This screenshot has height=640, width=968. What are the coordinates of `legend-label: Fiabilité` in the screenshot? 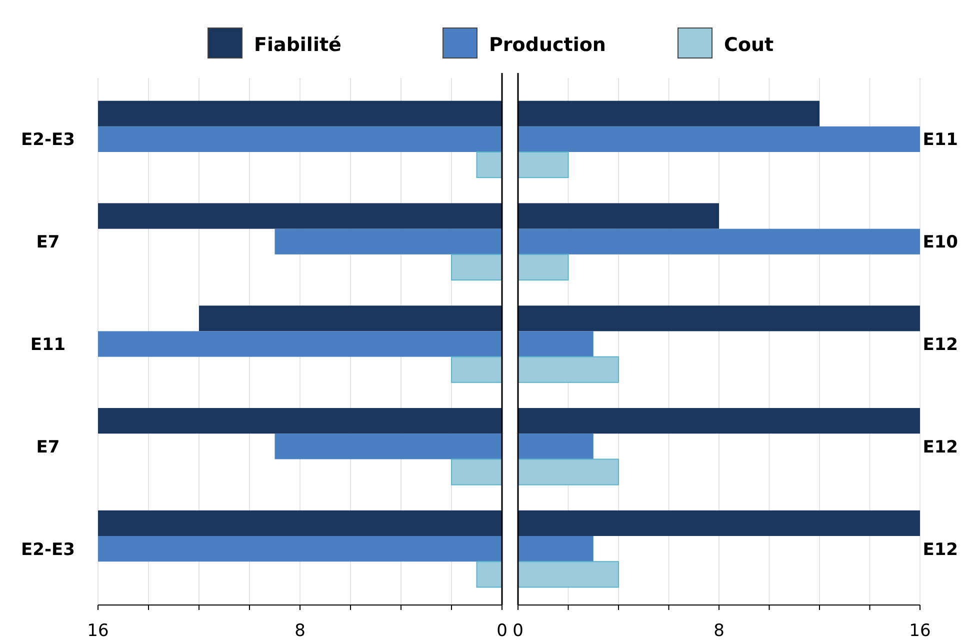 It's located at (298, 45).